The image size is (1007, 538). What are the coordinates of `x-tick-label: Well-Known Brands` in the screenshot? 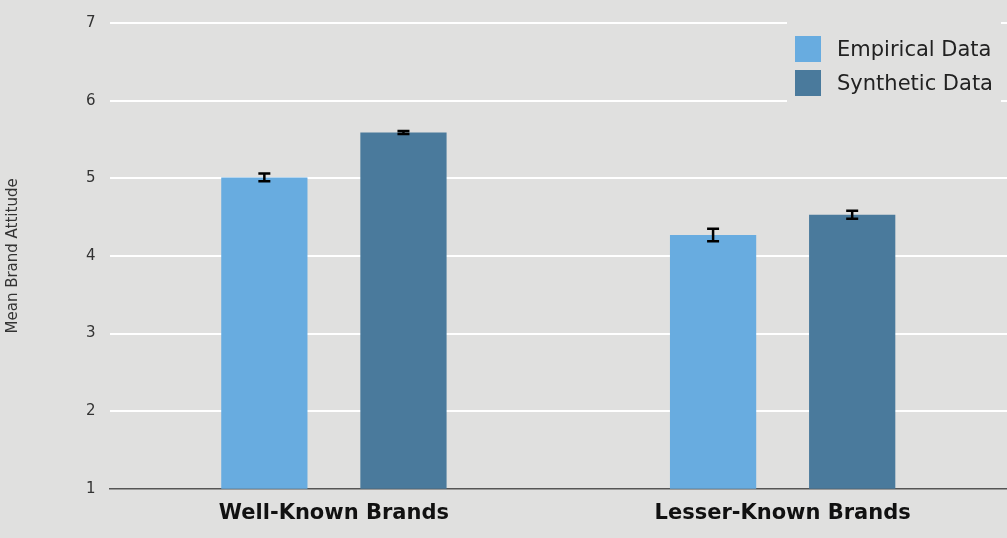 It's located at (333, 511).